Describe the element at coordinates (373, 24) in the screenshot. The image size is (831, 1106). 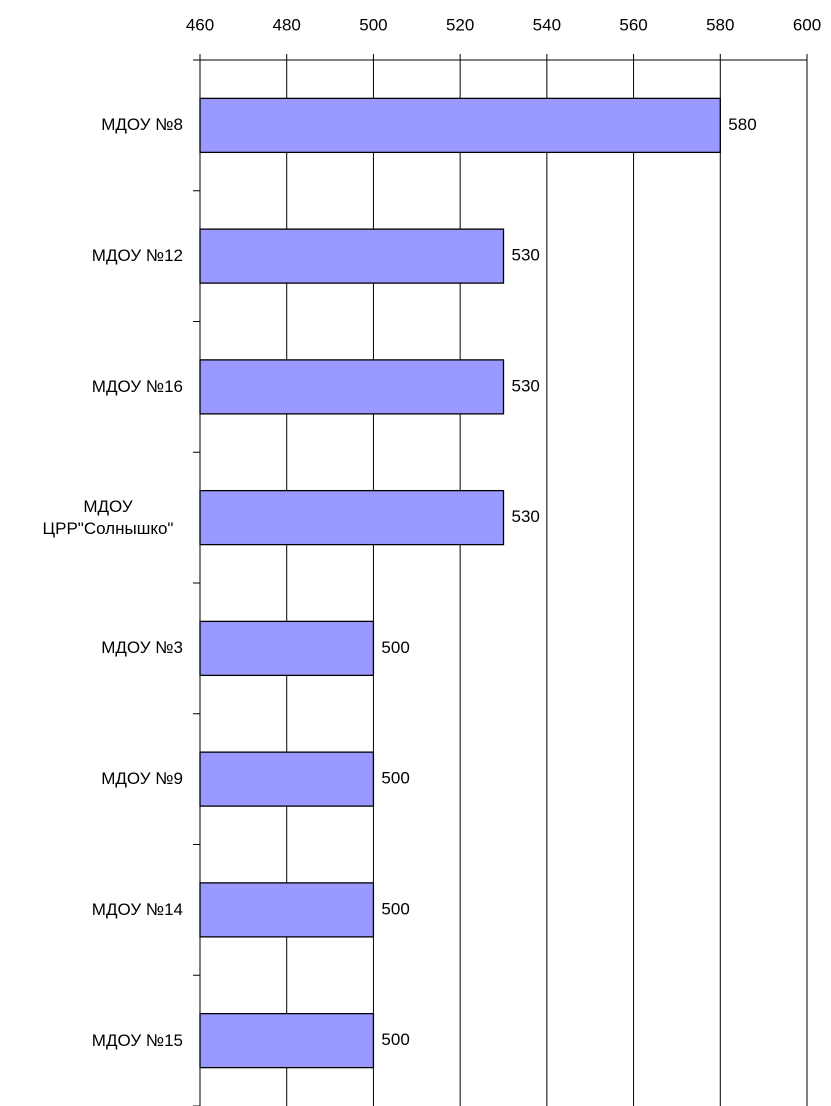
I see `x-tick-label: 500` at that location.